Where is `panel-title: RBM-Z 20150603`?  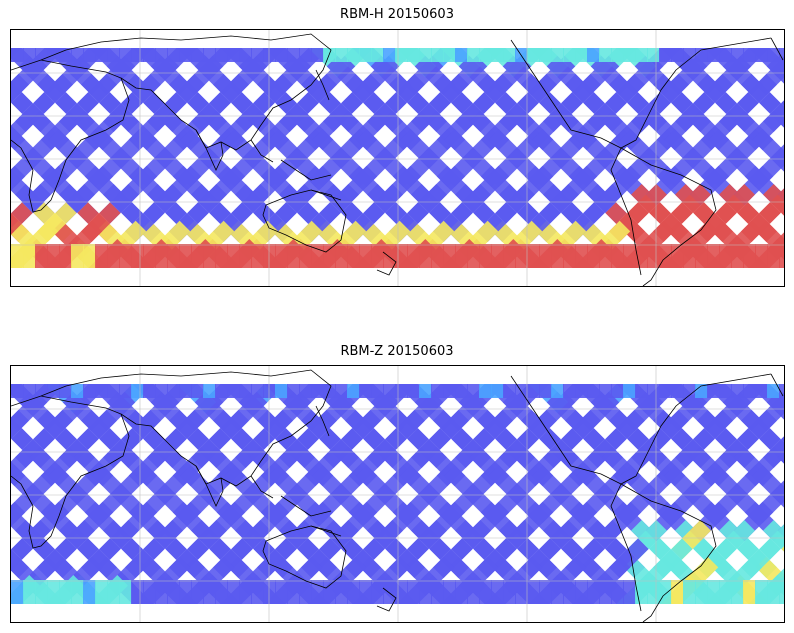
panel-title: RBM-Z 20150603 is located at coordinates (397, 351).